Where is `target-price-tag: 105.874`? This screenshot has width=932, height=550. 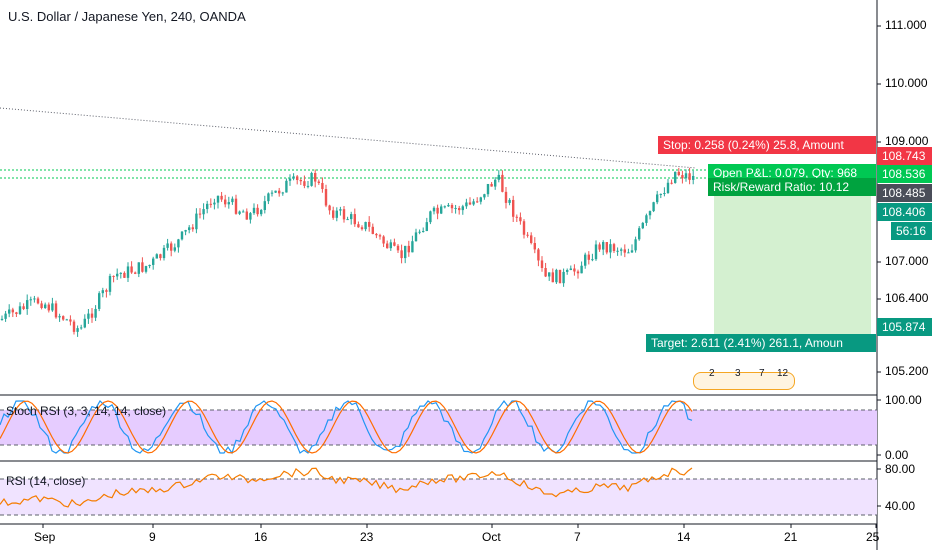
target-price-tag: 105.874 is located at coordinates (904, 327).